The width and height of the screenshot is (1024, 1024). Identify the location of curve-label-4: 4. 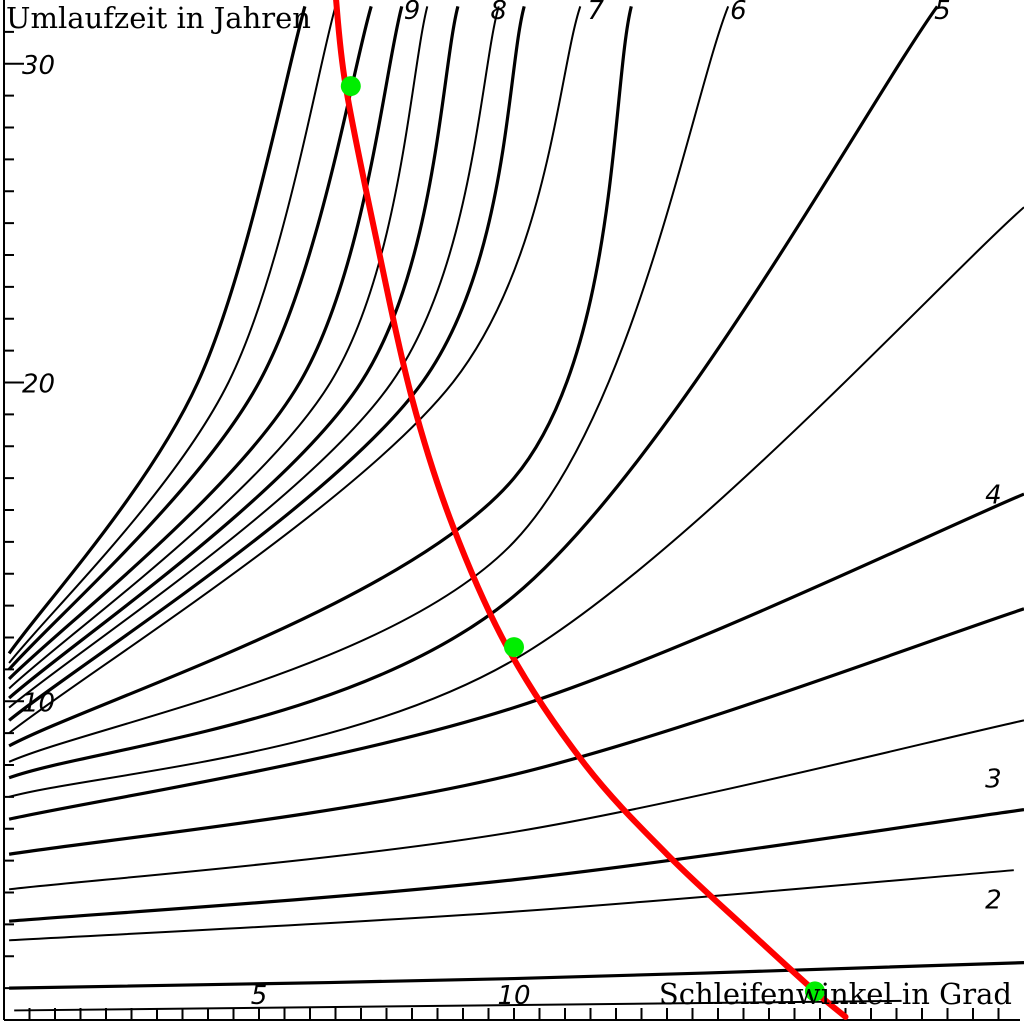
(993, 496).